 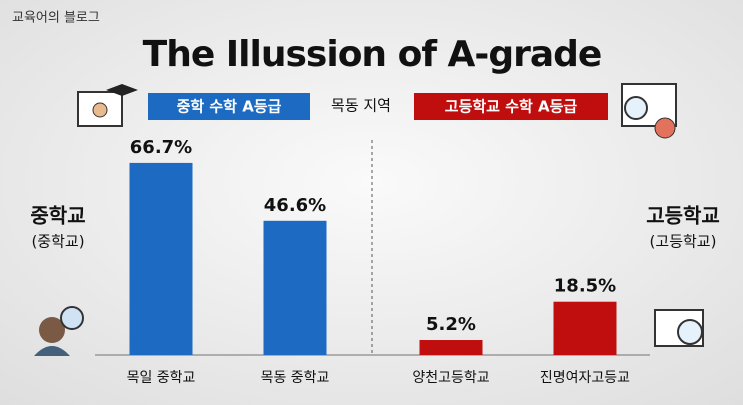 I want to click on value-label: 18.5%, so click(x=585, y=286).